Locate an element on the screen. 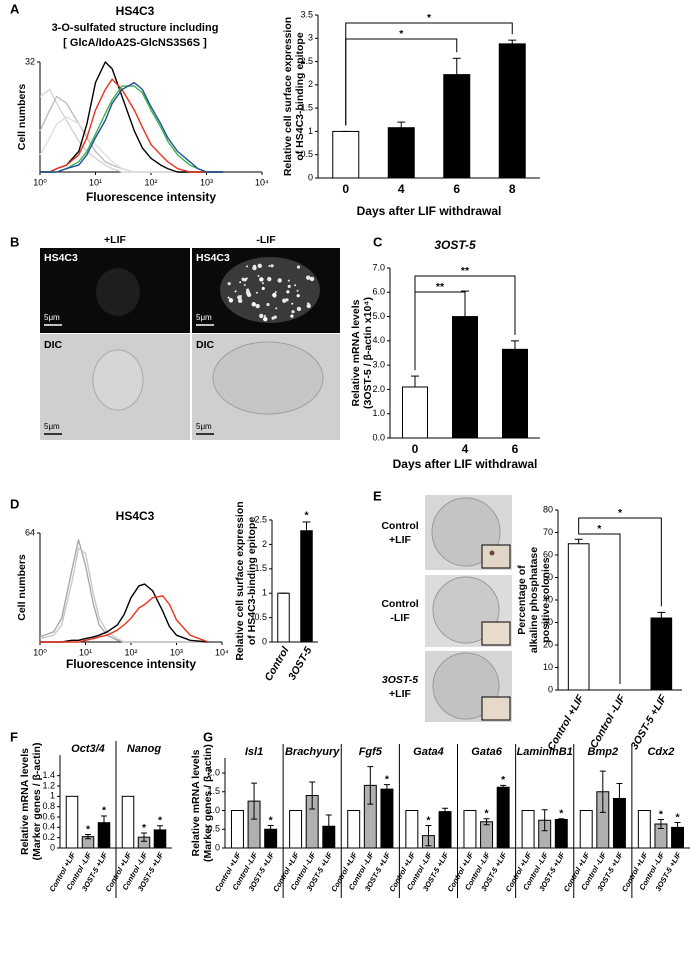 Image resolution: width=696 pixels, height=958 pixels. x-tick-label: 10² is located at coordinates (150, 182).